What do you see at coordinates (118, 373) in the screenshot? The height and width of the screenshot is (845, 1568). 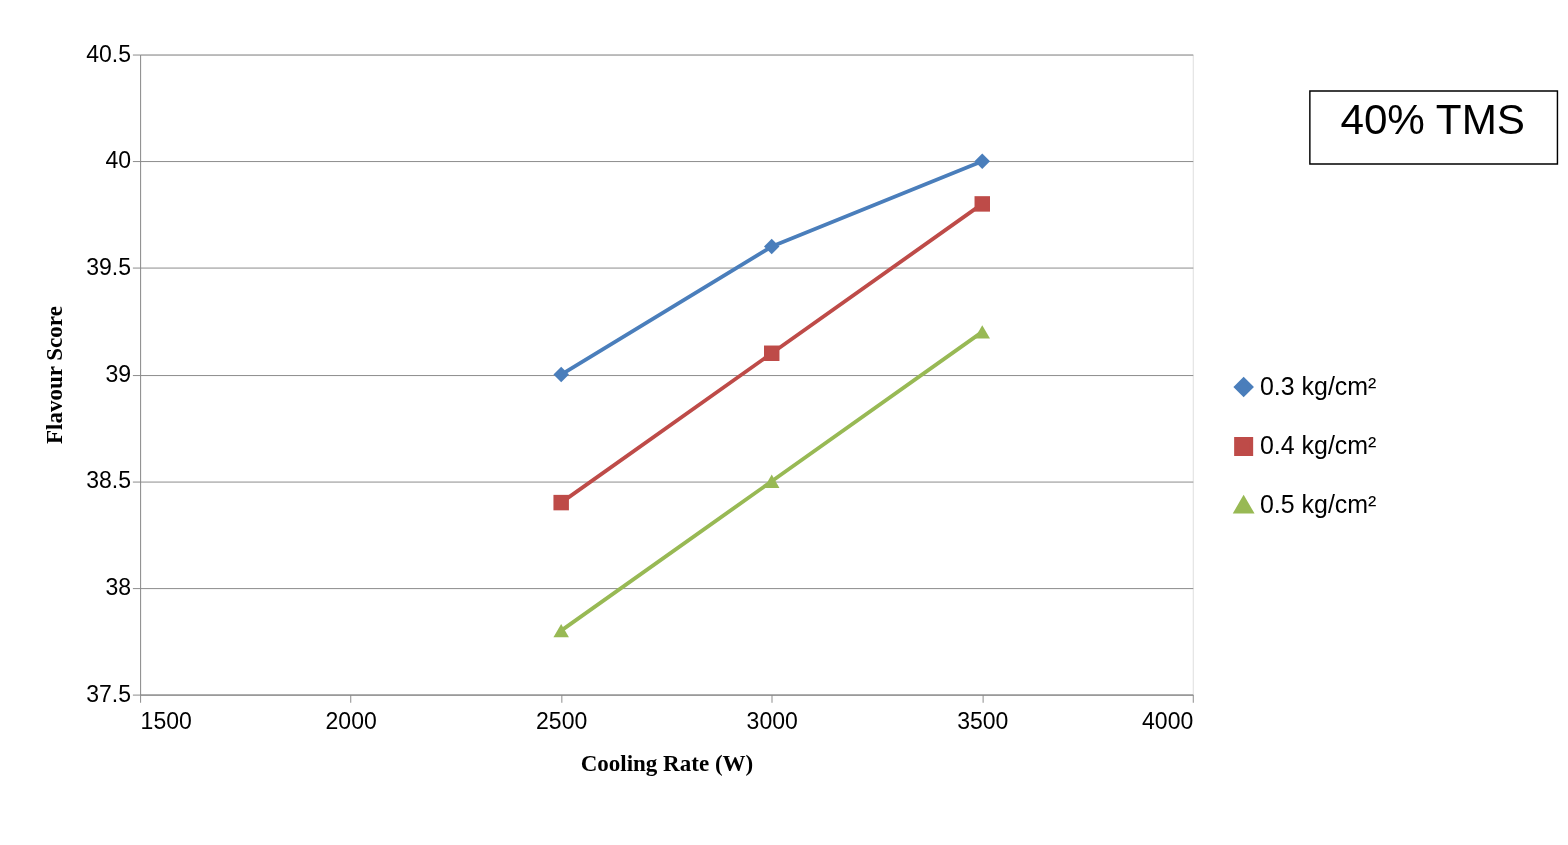 I see `y-tick-label: 39` at bounding box center [118, 373].